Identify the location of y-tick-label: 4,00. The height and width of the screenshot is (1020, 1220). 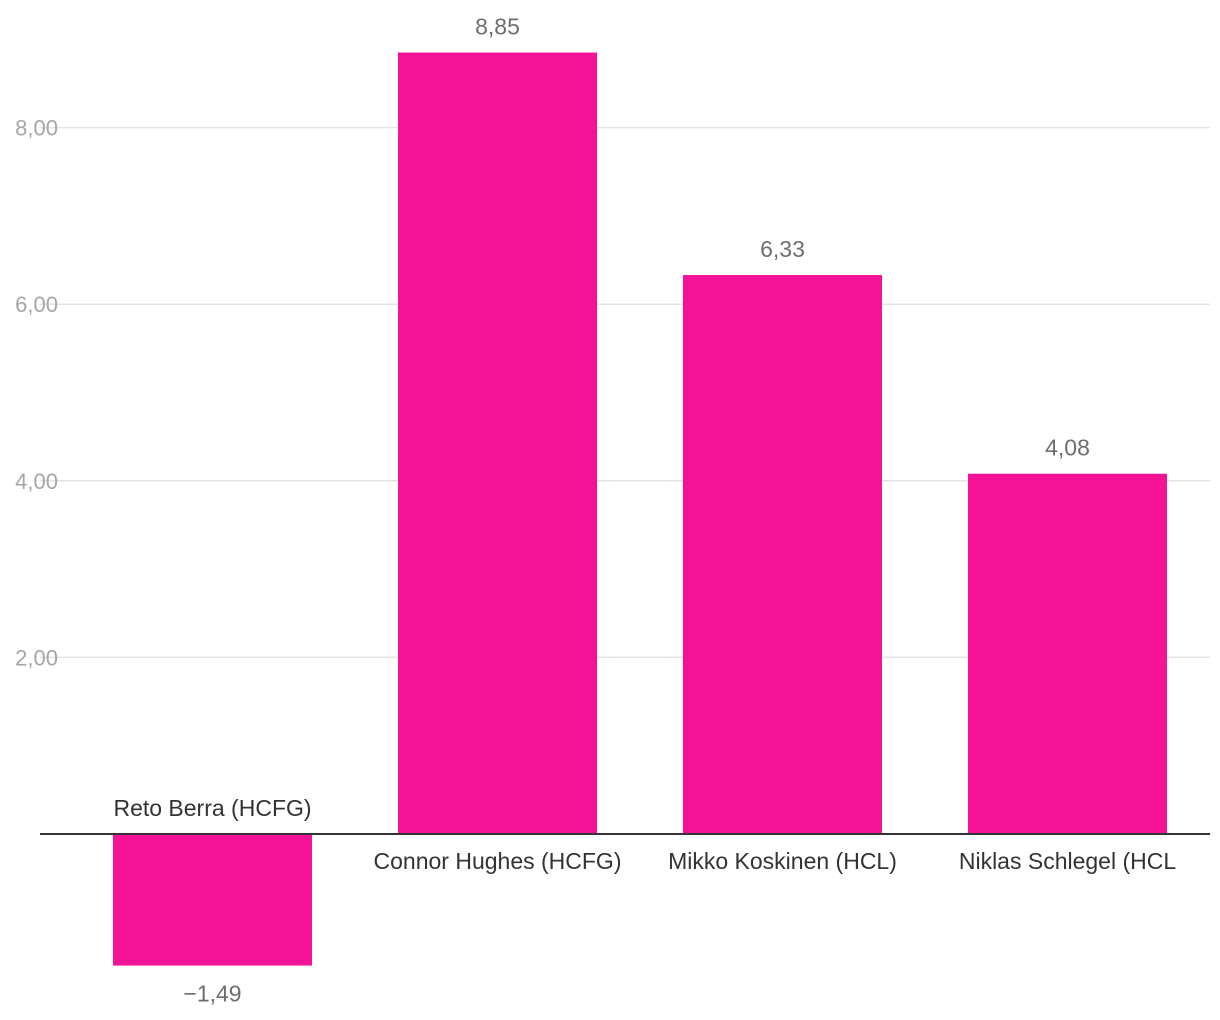
(36, 481).